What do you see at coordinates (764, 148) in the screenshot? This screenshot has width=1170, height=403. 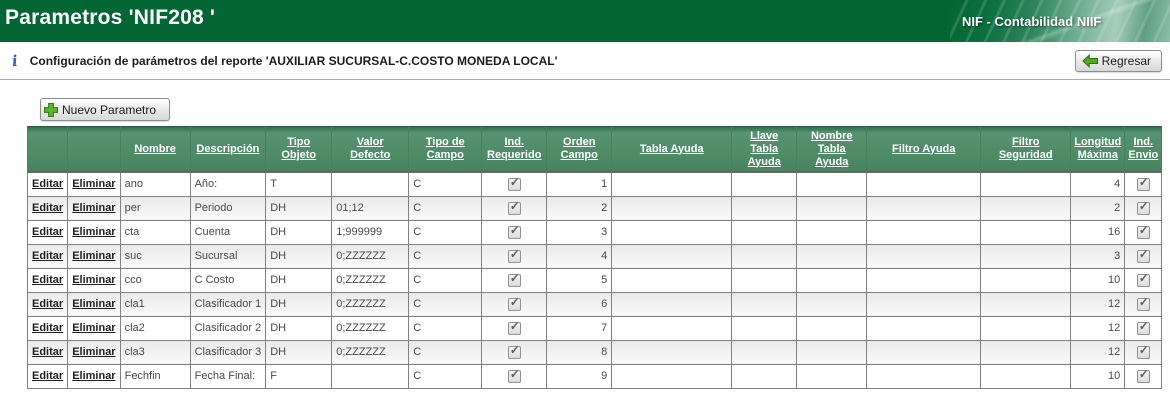 I see `column-sort-link: Llave Tabla Ayuda` at bounding box center [764, 148].